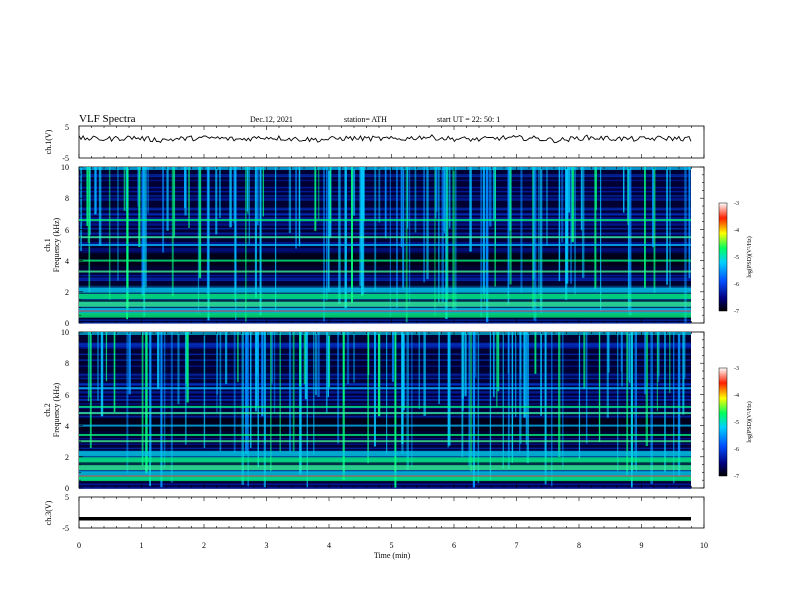 The height and width of the screenshot is (612, 792). What do you see at coordinates (142, 545) in the screenshot?
I see `x-tick-label: 1` at bounding box center [142, 545].